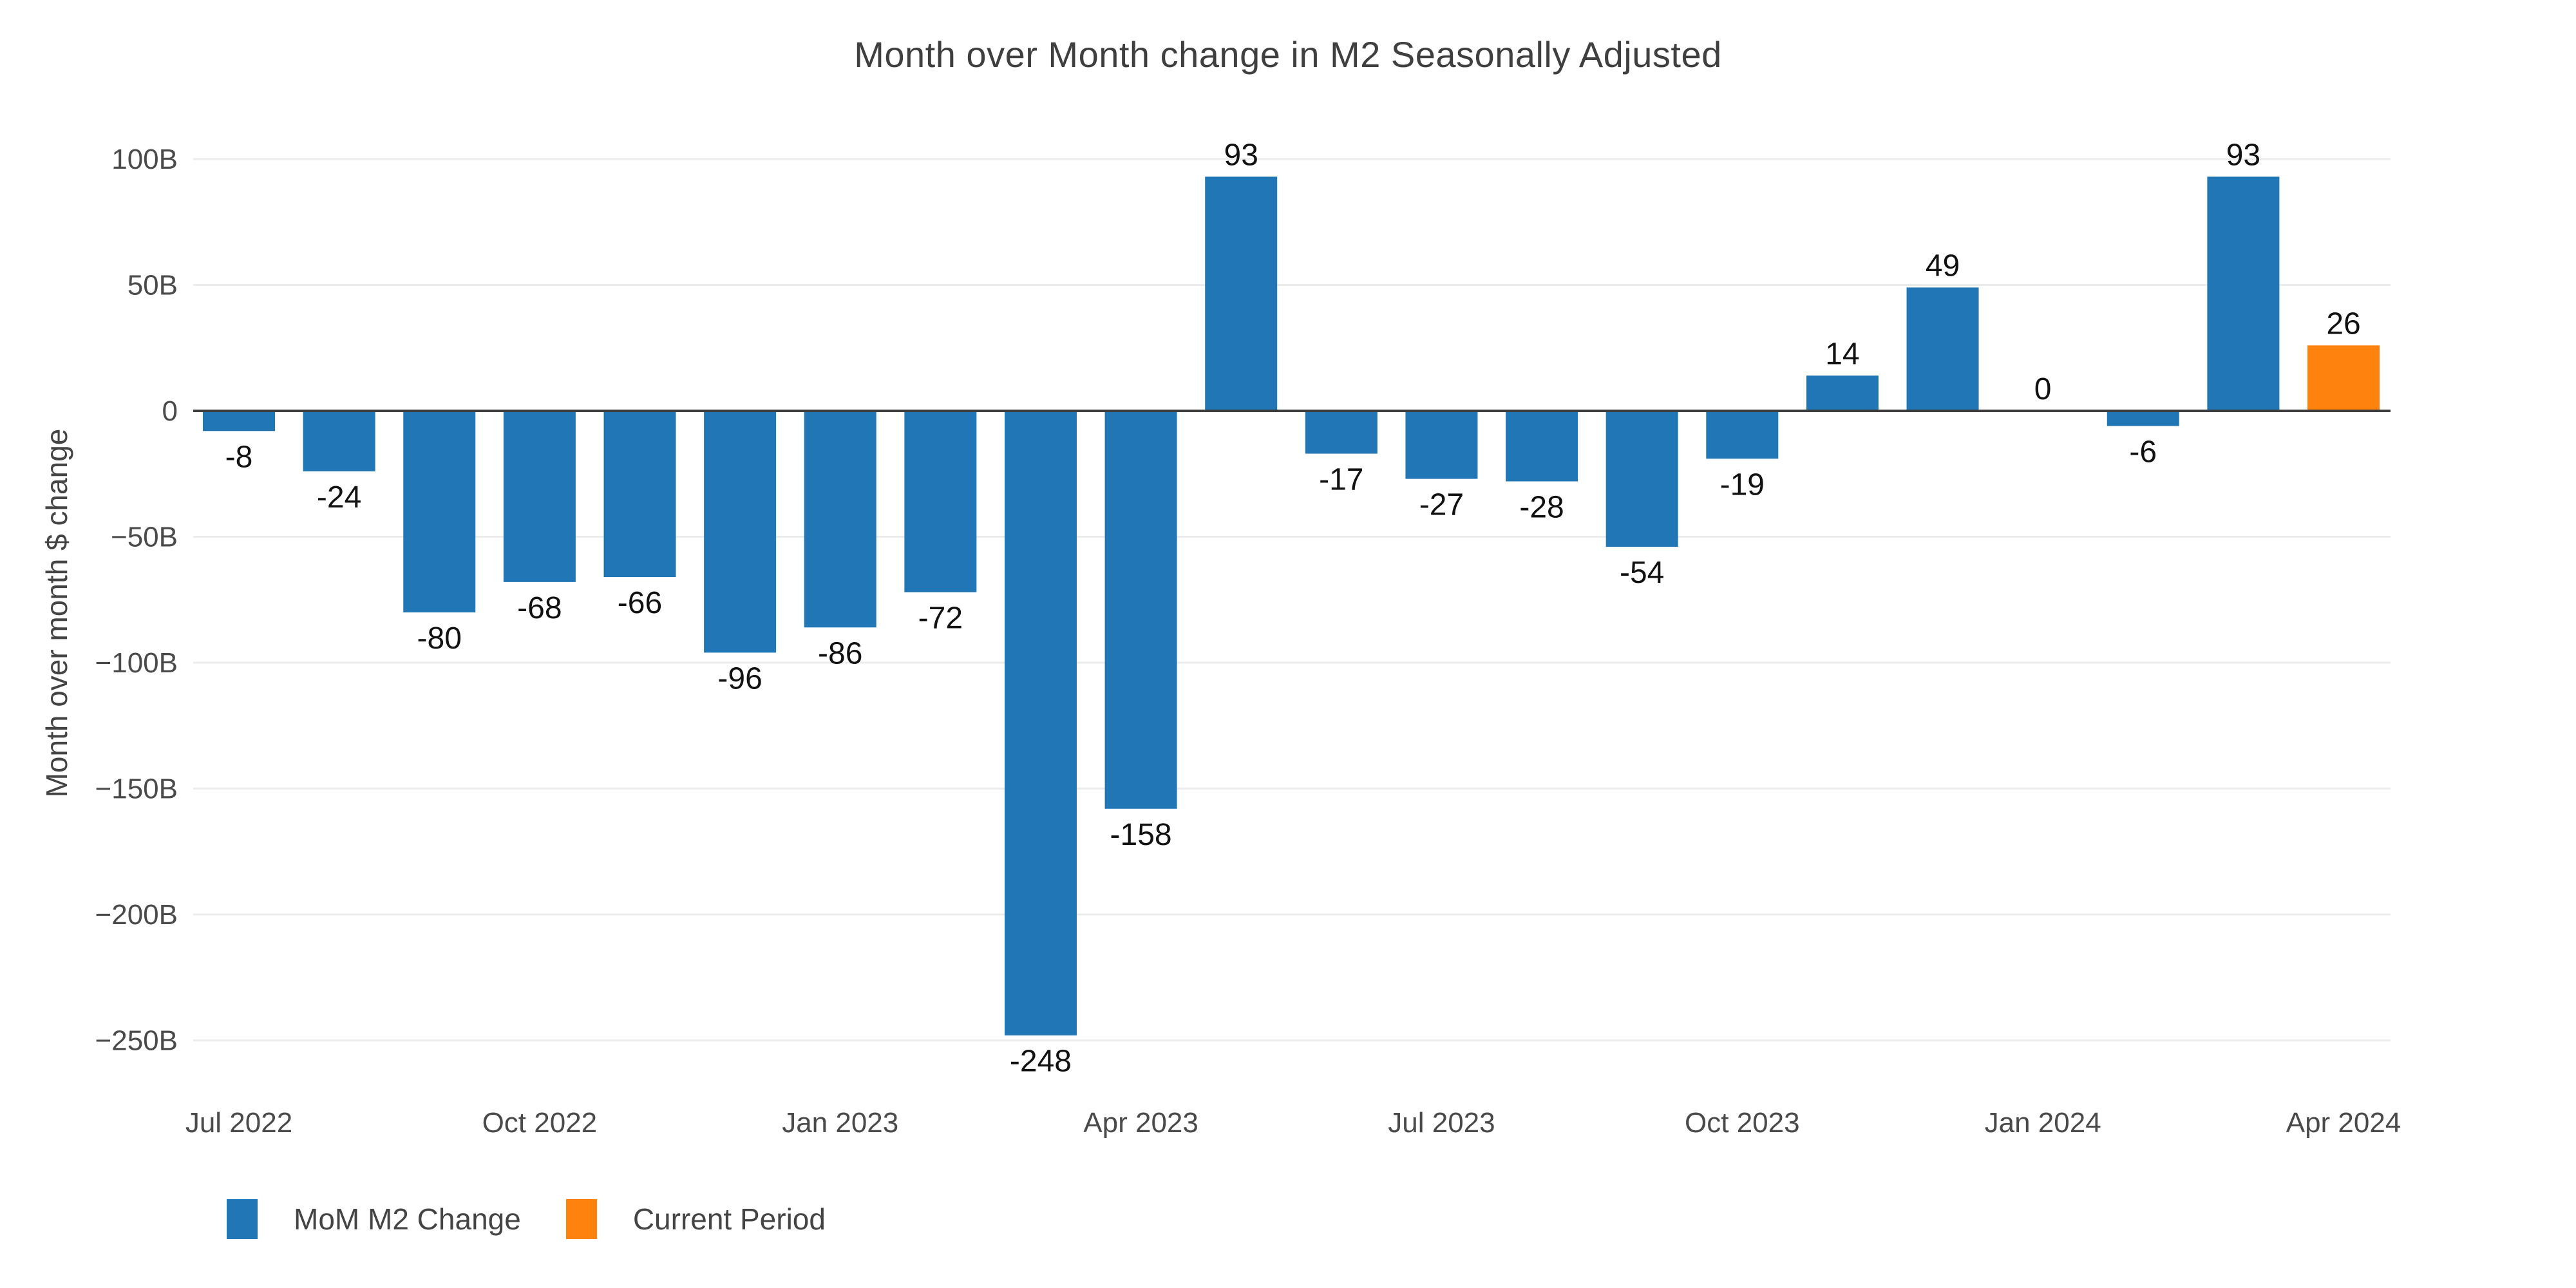  Describe the element at coordinates (144, 538) in the screenshot. I see `y-tick-label--50: −50B` at that location.